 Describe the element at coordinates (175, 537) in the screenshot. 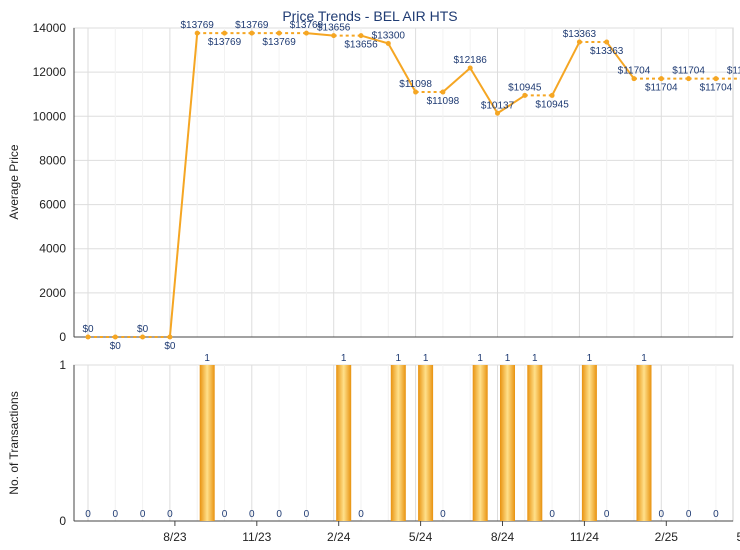

I see `transactions-x-tick-label: 8/23` at that location.